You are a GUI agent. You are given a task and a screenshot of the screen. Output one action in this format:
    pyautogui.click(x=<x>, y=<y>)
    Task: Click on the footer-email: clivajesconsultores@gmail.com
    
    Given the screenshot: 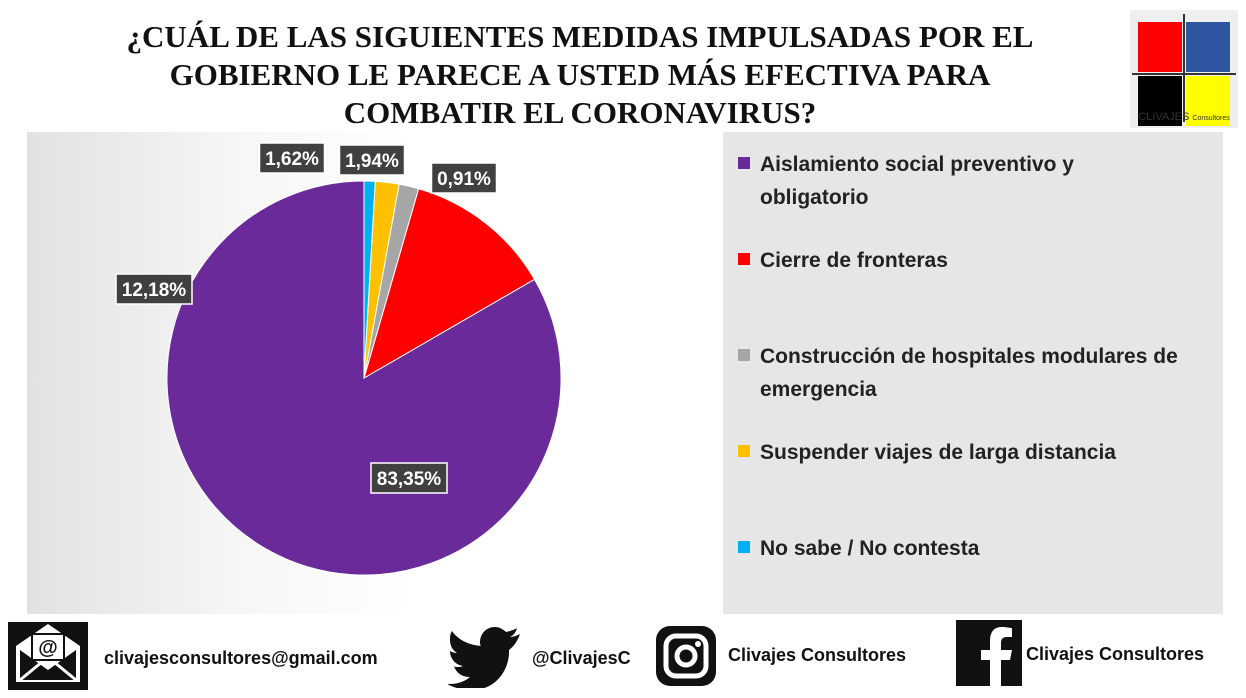 What is the action you would take?
    pyautogui.click(x=241, y=658)
    